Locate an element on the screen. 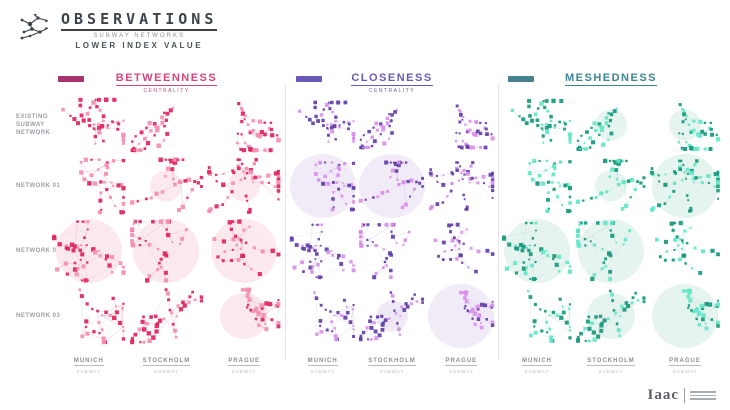 The image size is (730, 410). network-icon is located at coordinates (34, 26).